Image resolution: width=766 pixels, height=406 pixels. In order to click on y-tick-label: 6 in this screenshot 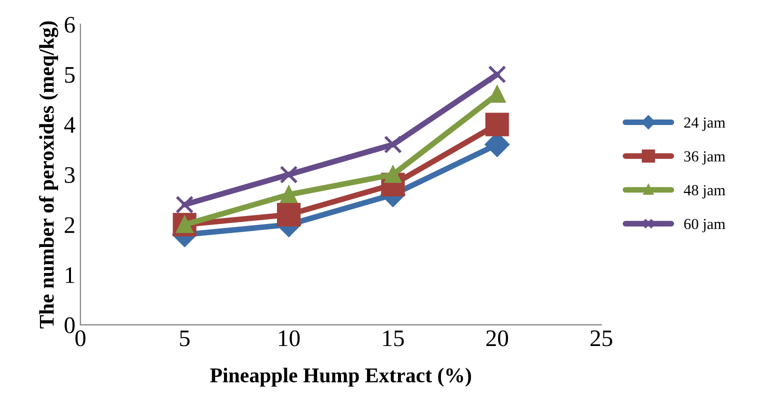, I will do `click(69, 24)`.